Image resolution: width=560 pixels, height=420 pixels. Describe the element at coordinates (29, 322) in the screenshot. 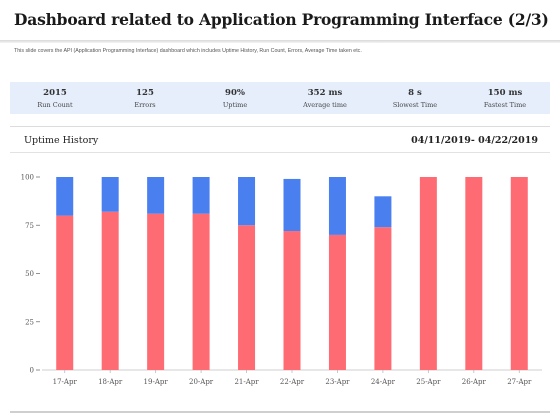

I see `y-tick-label: 25` at that location.